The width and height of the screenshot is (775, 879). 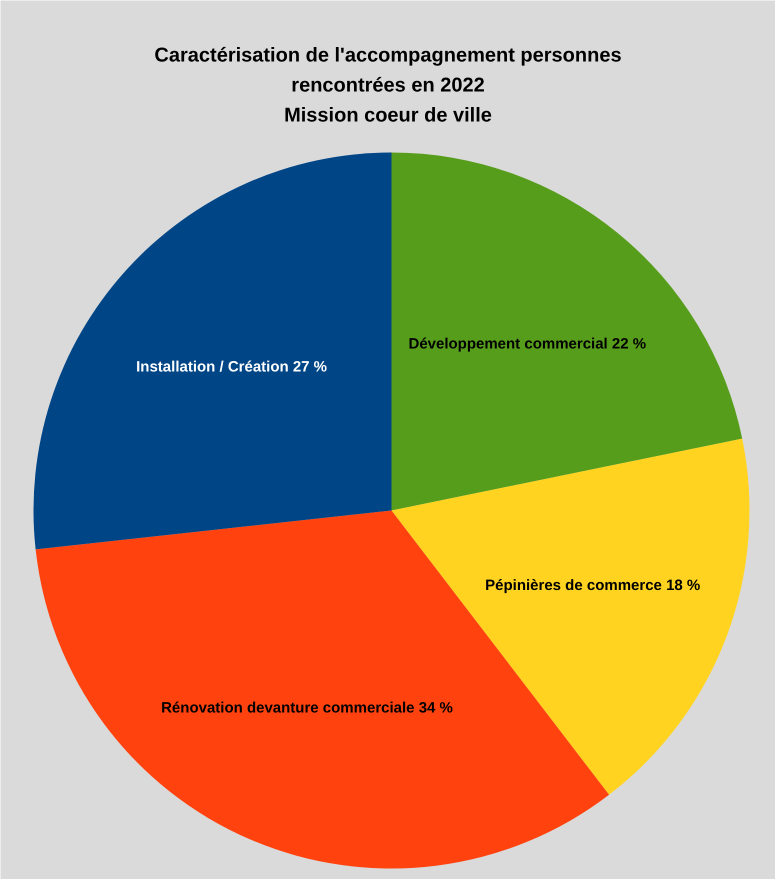 I want to click on slice-label: Pépinières de commerce 18 %, so click(x=592, y=585).